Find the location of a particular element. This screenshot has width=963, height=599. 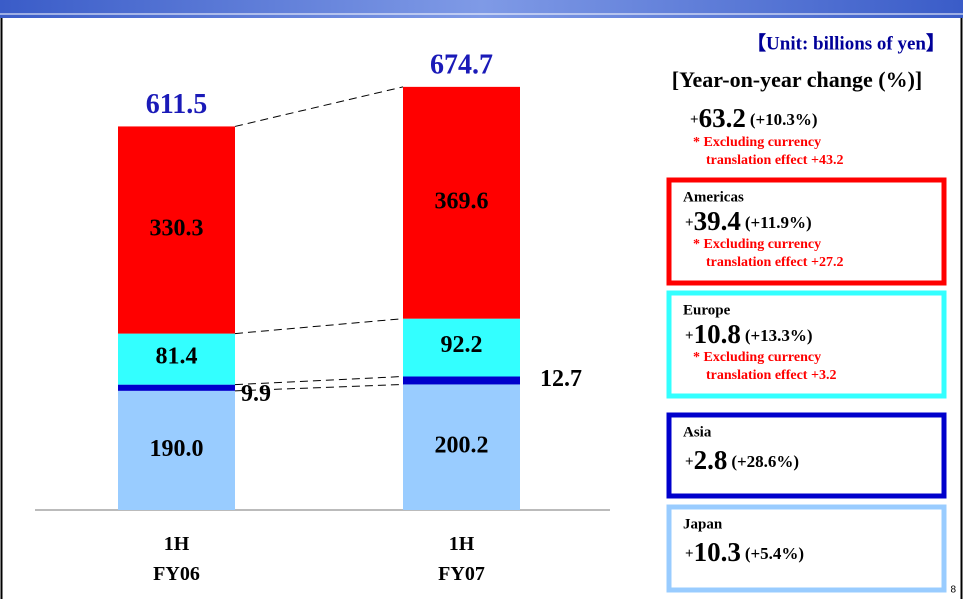

data-label: 12.7 is located at coordinates (561, 379).